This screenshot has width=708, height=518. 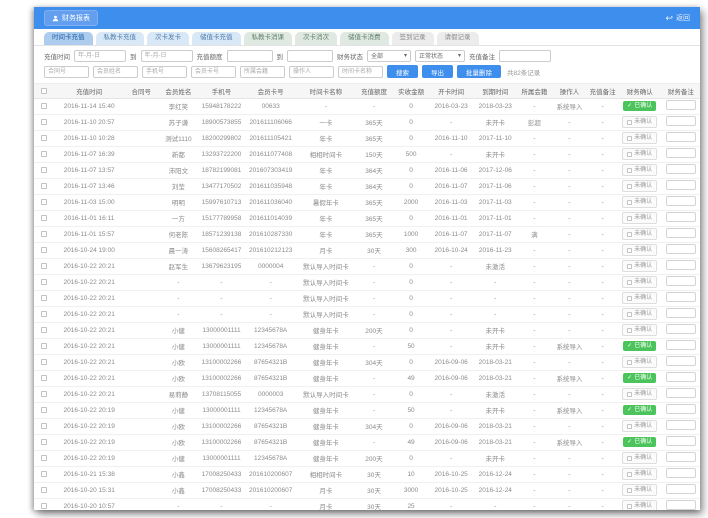 What do you see at coordinates (412, 38) in the screenshot?
I see `tab-8: 签到记录` at bounding box center [412, 38].